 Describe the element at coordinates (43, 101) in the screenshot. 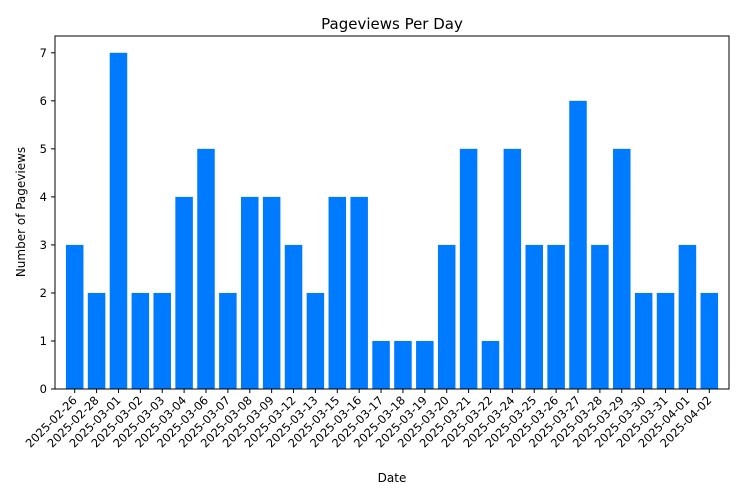

I see `y-tick-label: 6` at that location.